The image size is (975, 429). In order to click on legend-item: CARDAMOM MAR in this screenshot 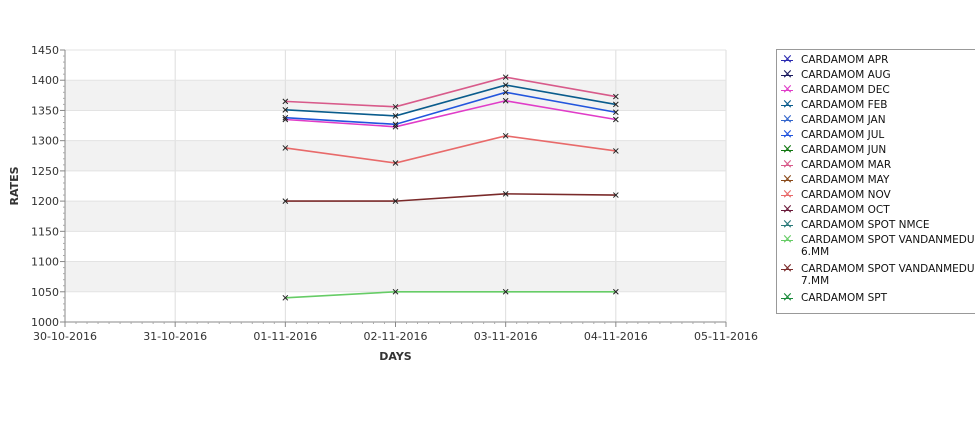, I will do `click(876, 164)`.